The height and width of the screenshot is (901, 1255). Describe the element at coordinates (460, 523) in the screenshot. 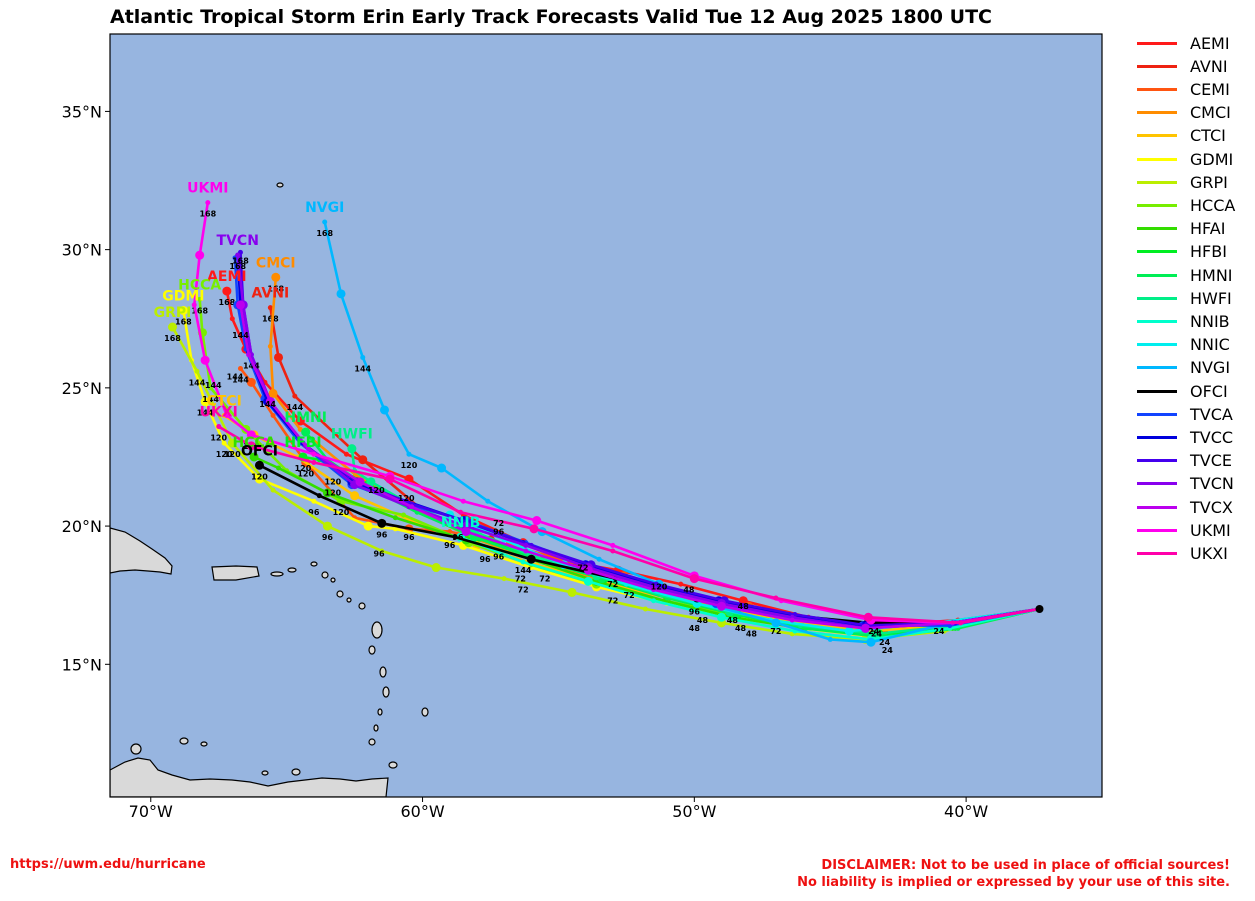

I see `model-name-label: NNIB` at that location.